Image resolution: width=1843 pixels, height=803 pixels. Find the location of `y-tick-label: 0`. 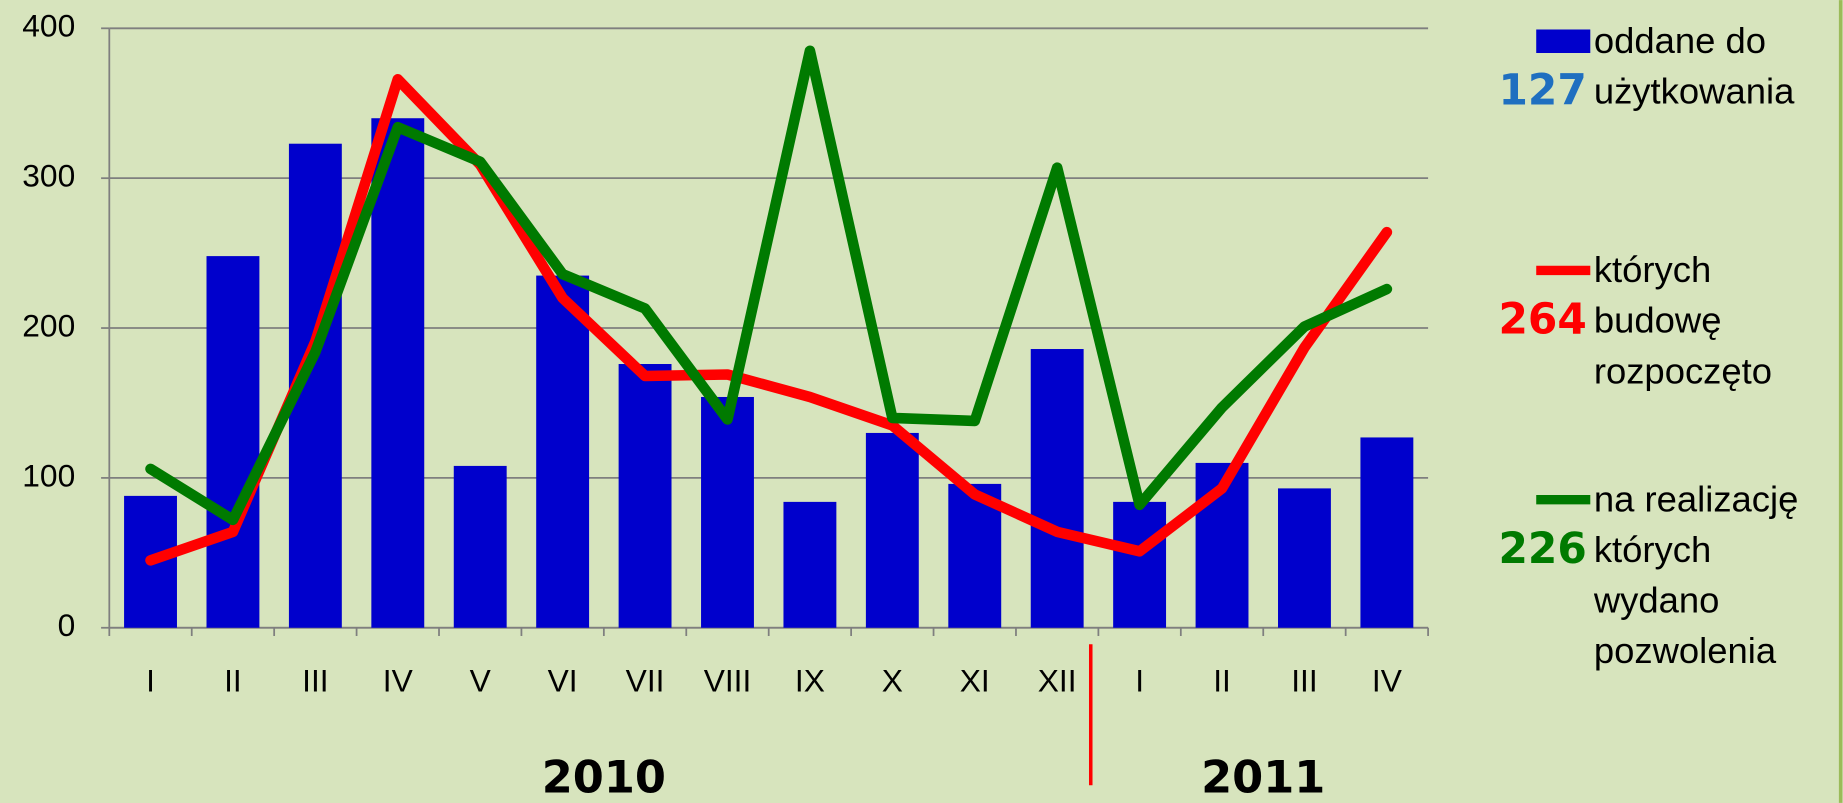

y-tick-label: 0 is located at coordinates (67, 625).